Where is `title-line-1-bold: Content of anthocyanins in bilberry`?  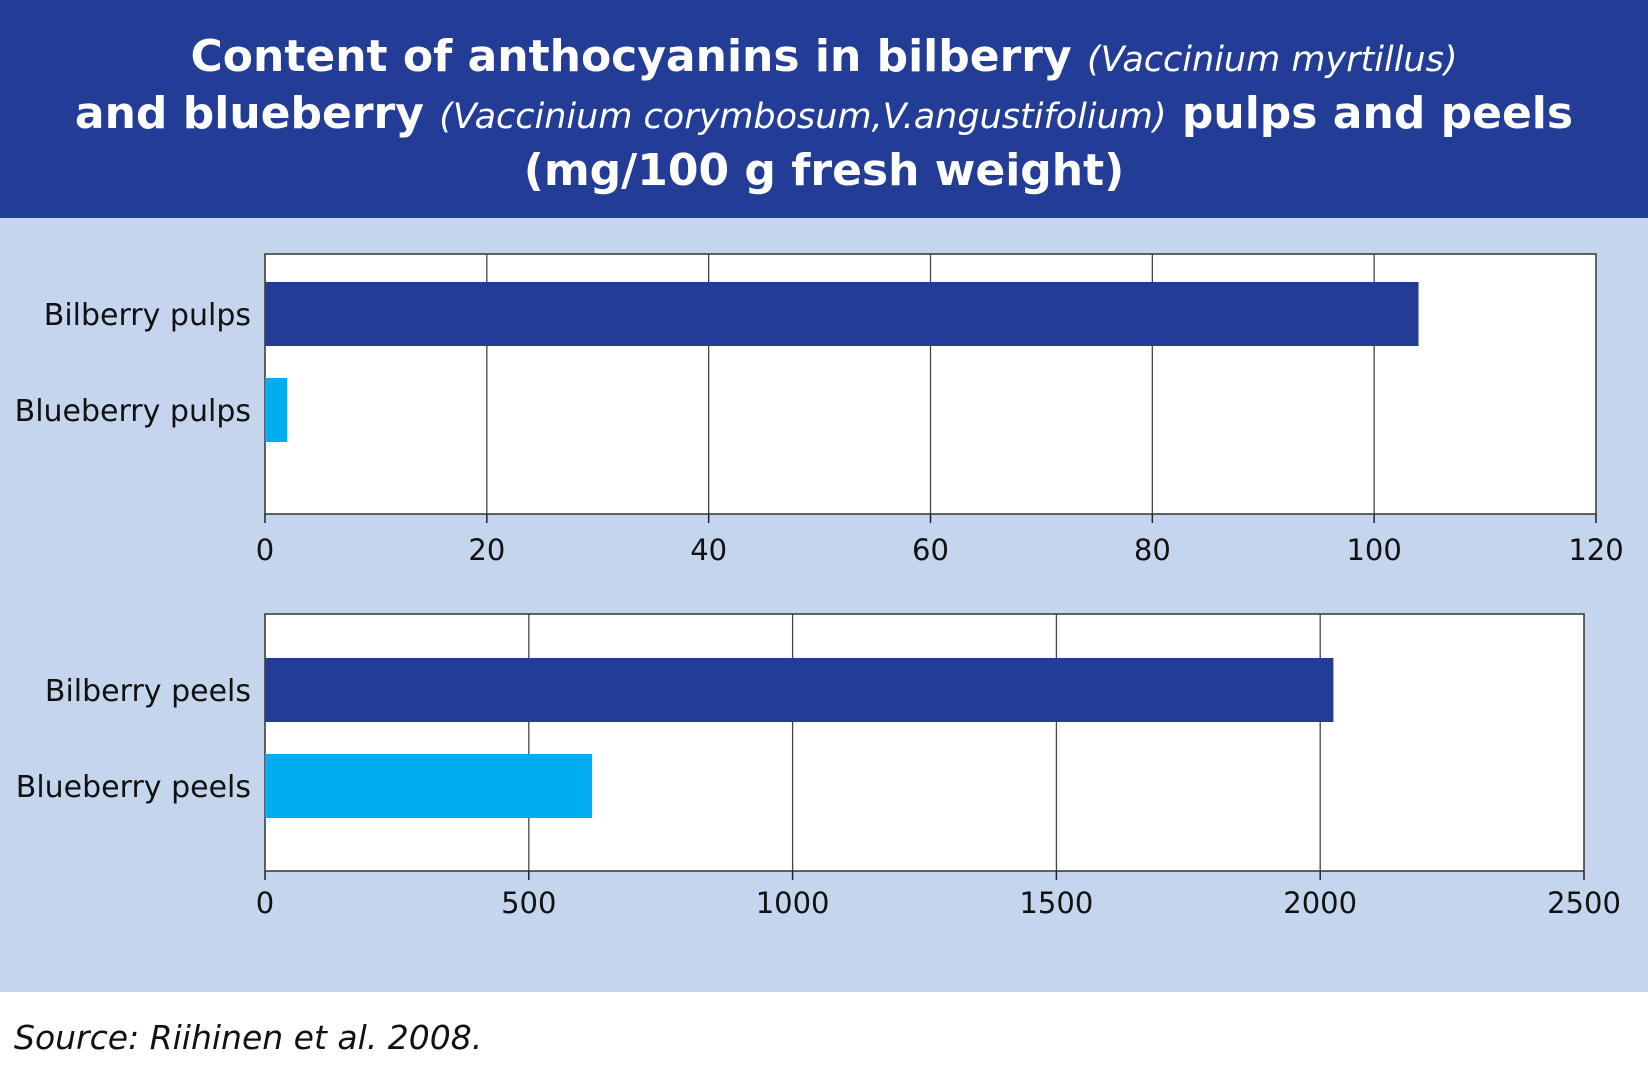 title-line-1-bold: Content of anthocyanins in bilberry is located at coordinates (631, 56).